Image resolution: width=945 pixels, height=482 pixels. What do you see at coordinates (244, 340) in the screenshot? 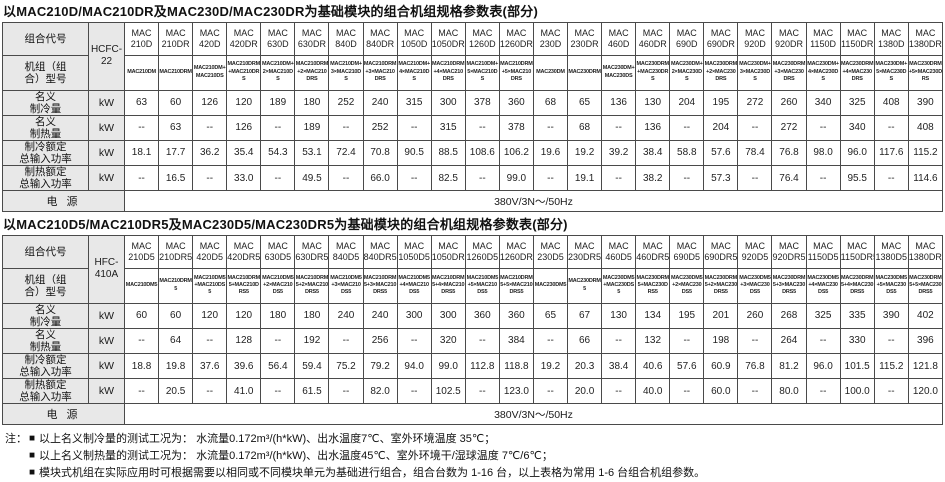
I see `value-cell: 128` at bounding box center [244, 340].